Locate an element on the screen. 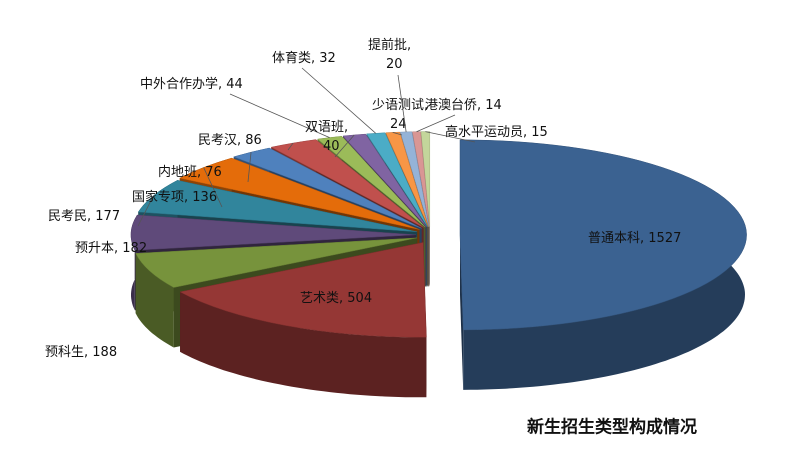 The image size is (787, 455). data-label: 高水平运动员, 15 is located at coordinates (496, 132).